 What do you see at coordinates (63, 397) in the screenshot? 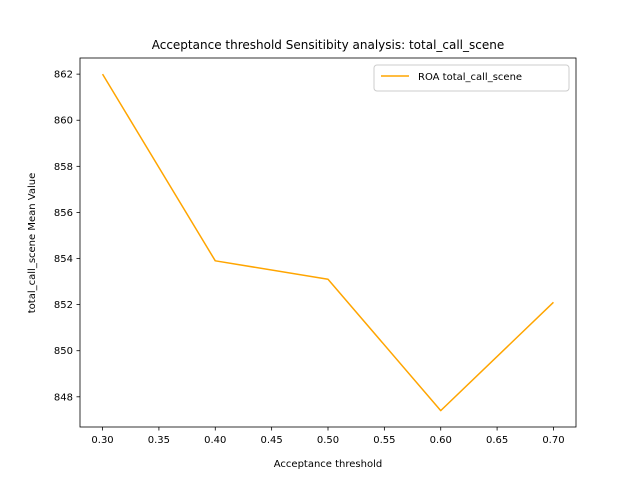
I see `y-tick-label: 848` at bounding box center [63, 397].